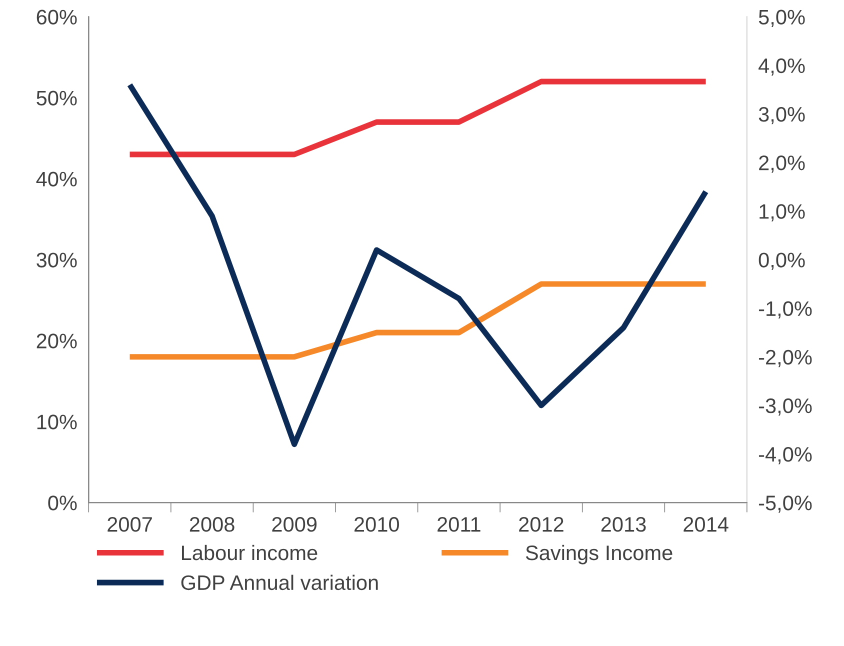 This screenshot has height=646, width=844. I want to click on legend-label: Labour income, so click(250, 552).